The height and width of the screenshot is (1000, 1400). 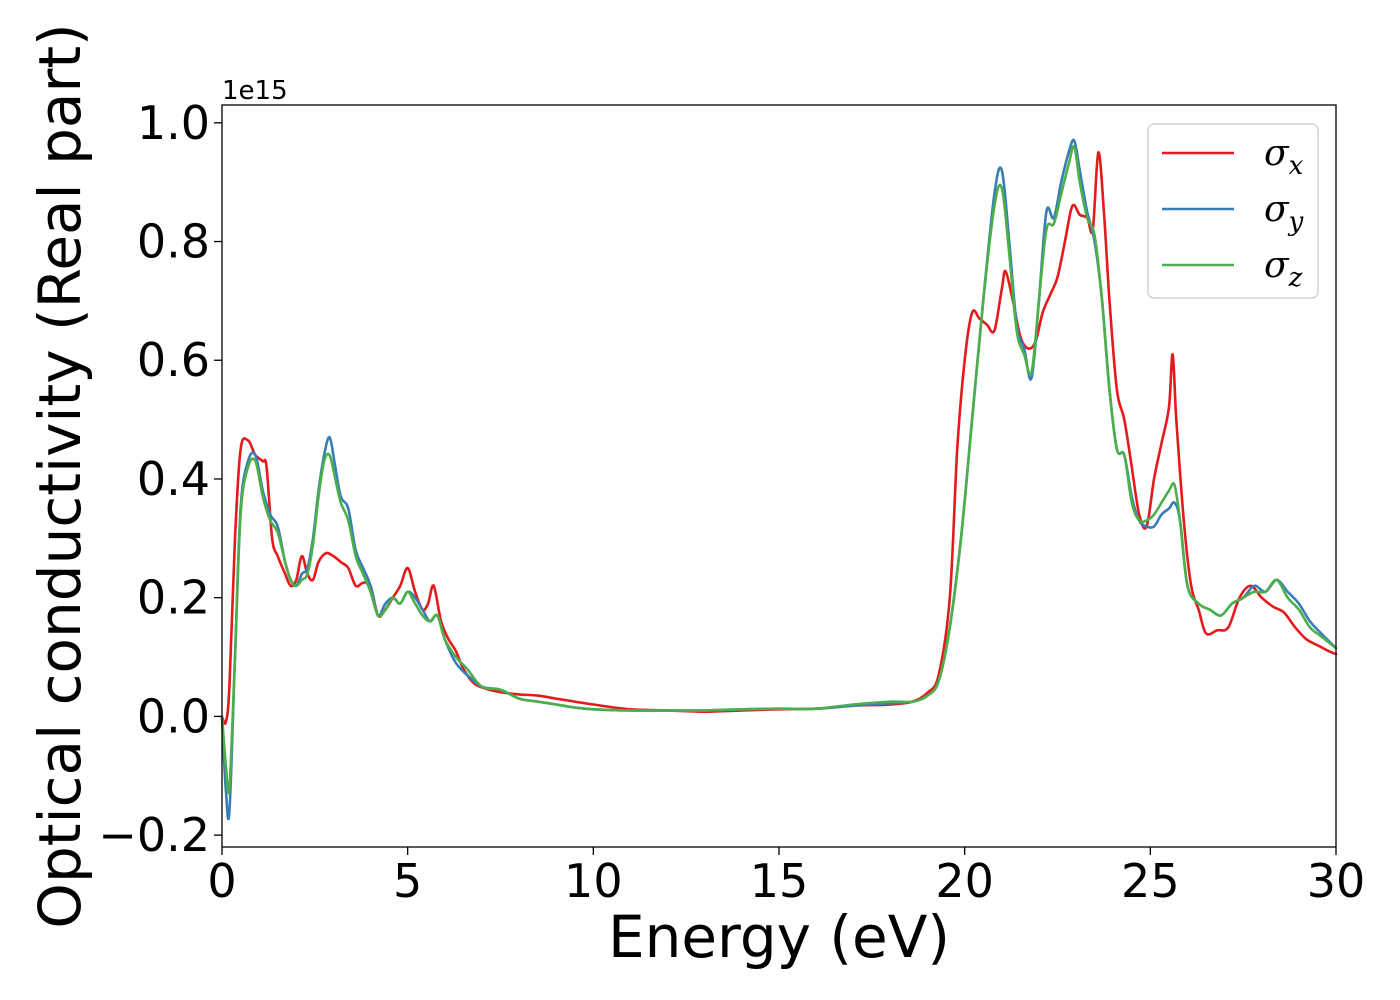 What do you see at coordinates (964, 881) in the screenshot?
I see `x-tick-label: 20` at bounding box center [964, 881].